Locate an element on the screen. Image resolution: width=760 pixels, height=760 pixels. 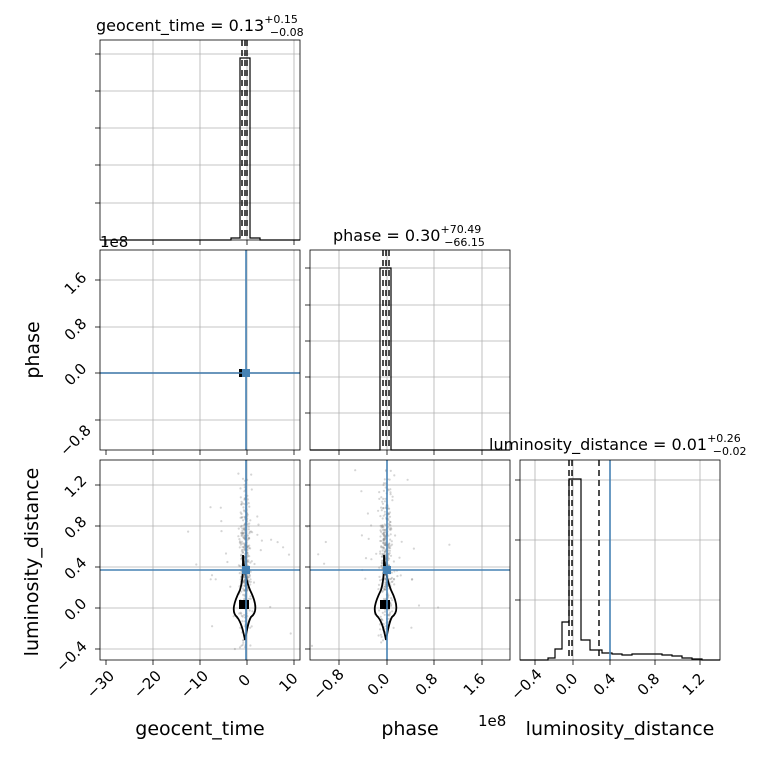
frame-e is located at coordinates (410, 560).